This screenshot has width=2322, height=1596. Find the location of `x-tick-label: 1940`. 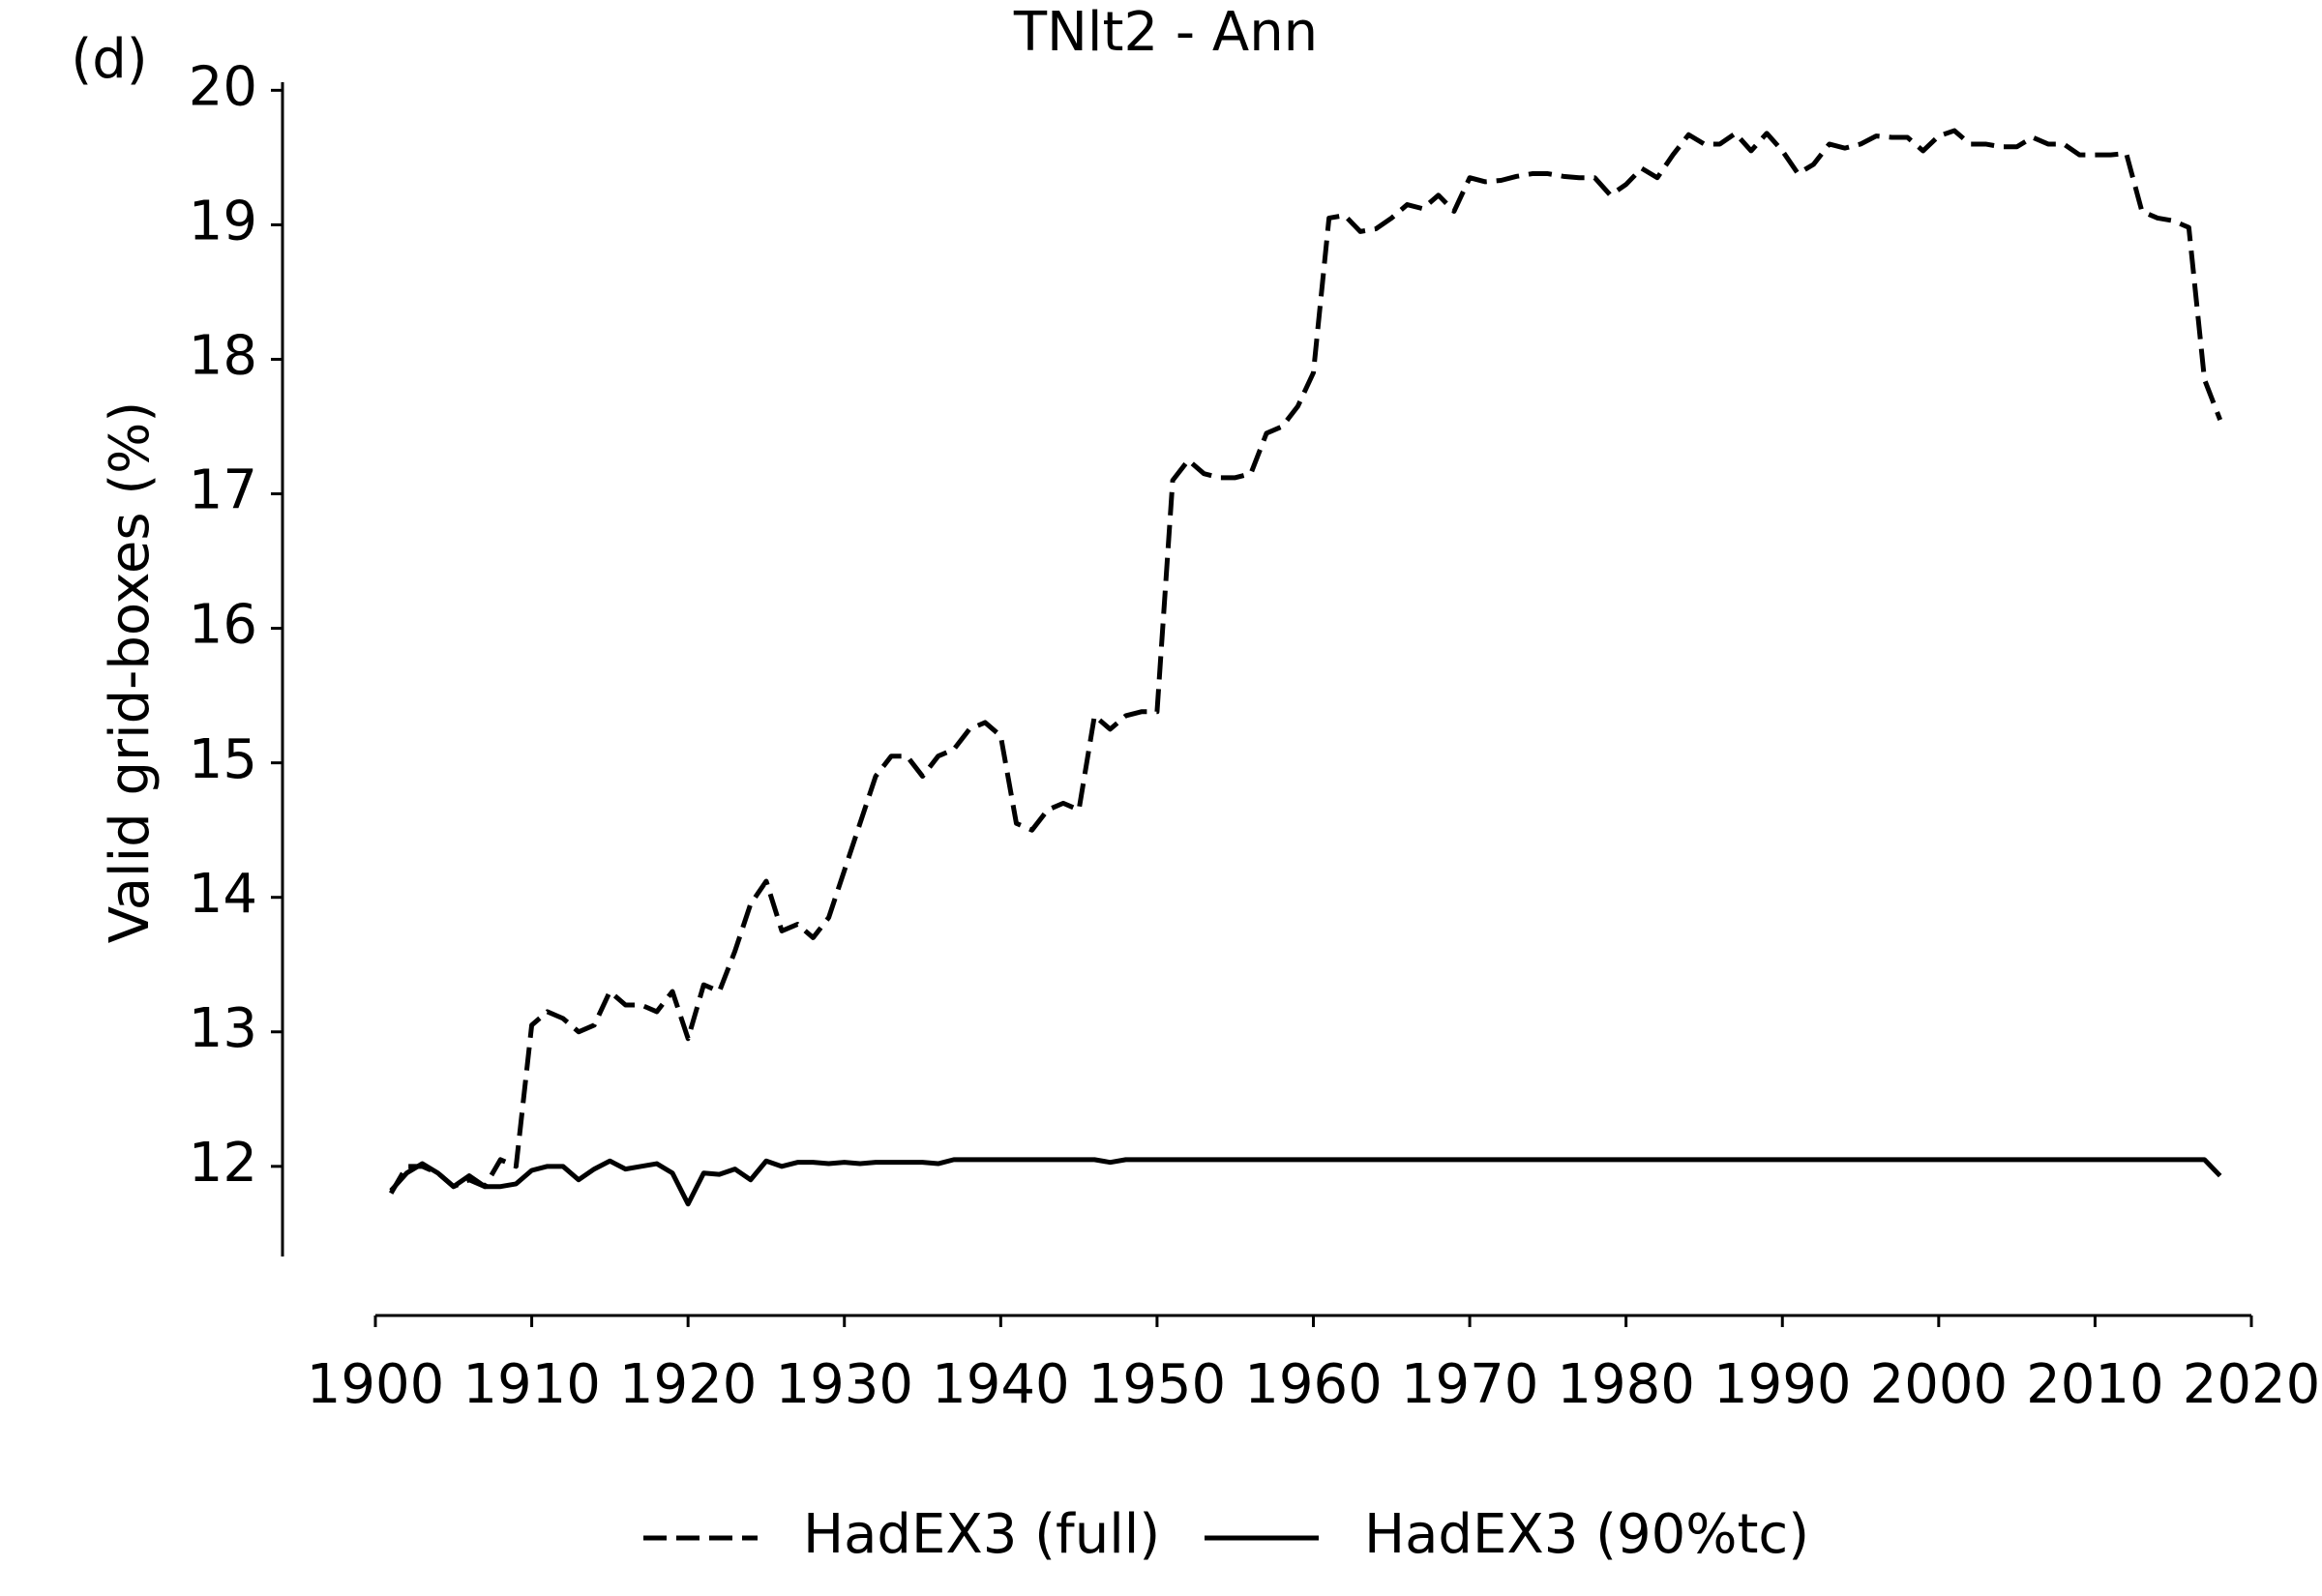

x-tick-label: 1940 is located at coordinates (1001, 1384).